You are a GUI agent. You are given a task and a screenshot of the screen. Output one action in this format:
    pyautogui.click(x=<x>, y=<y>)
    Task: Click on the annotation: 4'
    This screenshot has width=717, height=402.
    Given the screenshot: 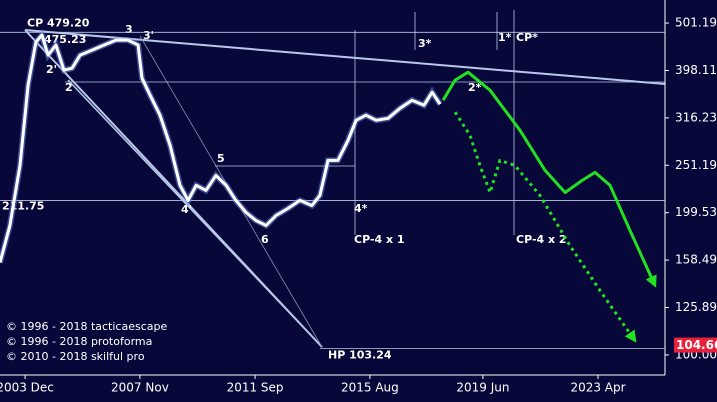 What is the action you would take?
    pyautogui.click(x=186, y=209)
    